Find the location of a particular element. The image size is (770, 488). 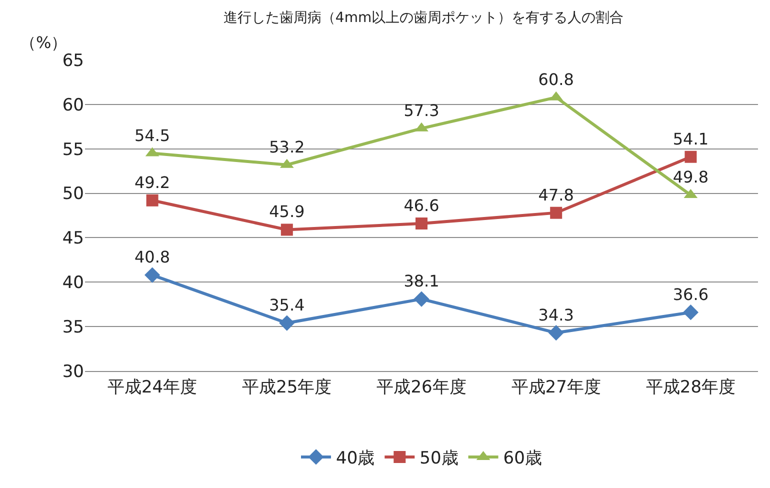

x-tick-label: 平成28年度 is located at coordinates (691, 387).